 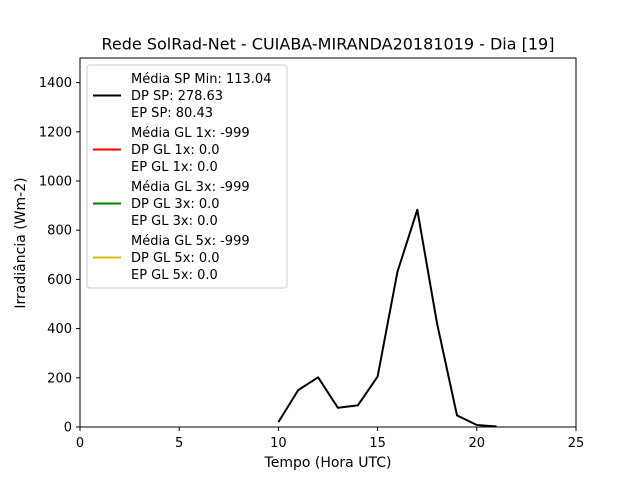 I want to click on y-tick-label: 600, so click(x=59, y=280).